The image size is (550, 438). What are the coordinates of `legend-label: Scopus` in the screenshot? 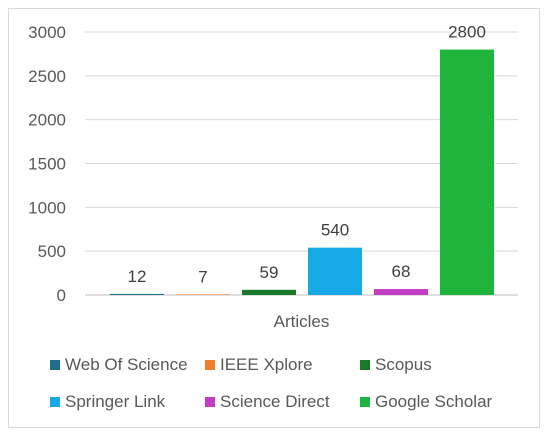 It's located at (403, 364).